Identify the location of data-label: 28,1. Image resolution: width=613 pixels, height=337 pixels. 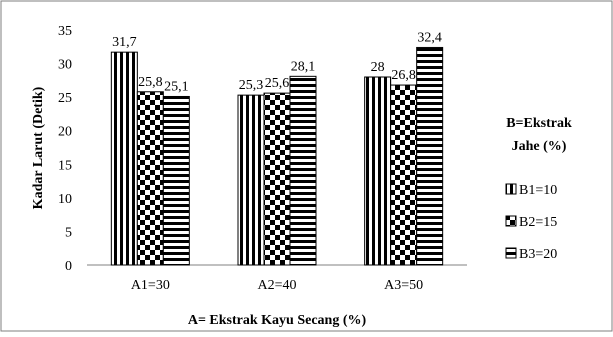
(303, 66).